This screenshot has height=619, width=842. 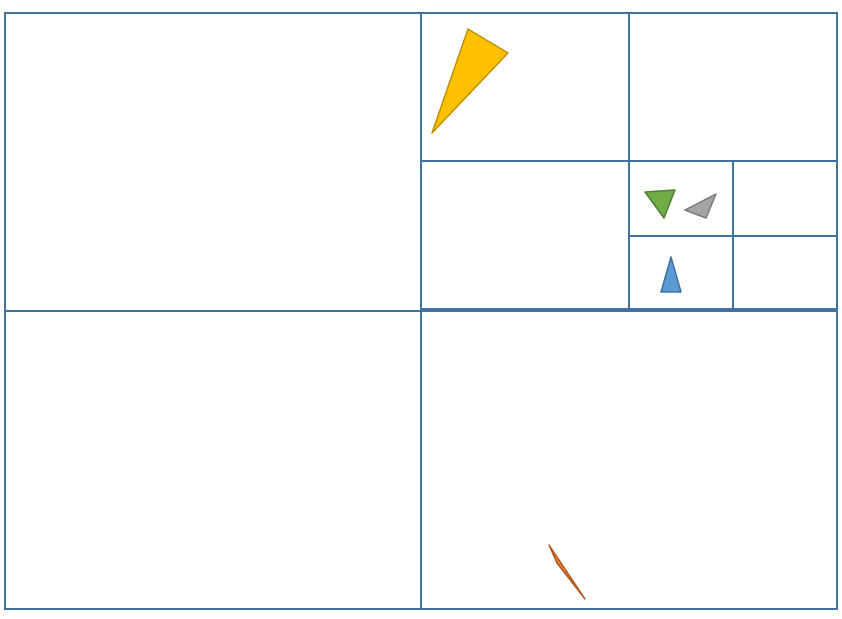 What do you see at coordinates (700, 206) in the screenshot?
I see `gray-triangle` at bounding box center [700, 206].